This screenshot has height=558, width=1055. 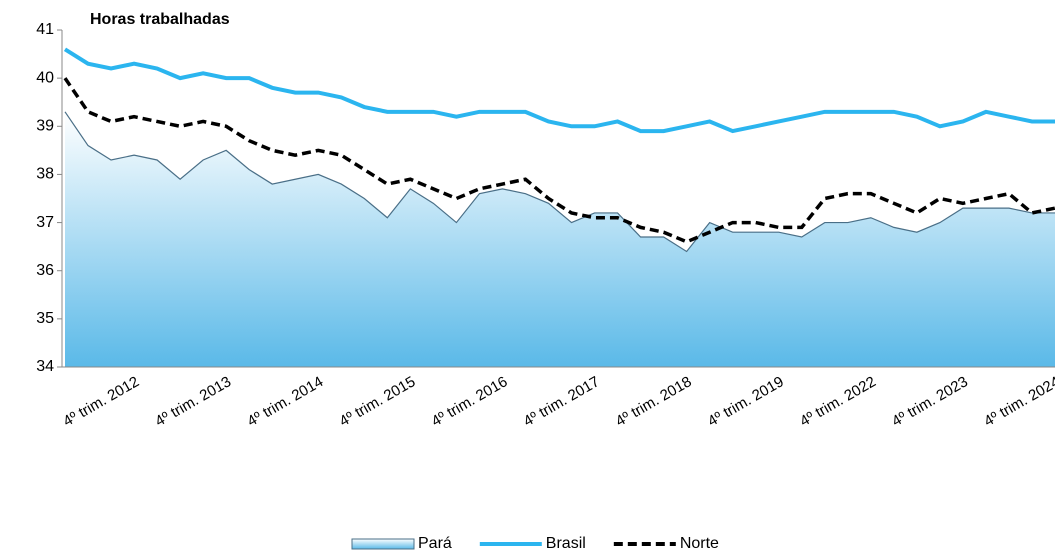 What do you see at coordinates (559, 90) in the screenshot?
I see `series-line` at bounding box center [559, 90].